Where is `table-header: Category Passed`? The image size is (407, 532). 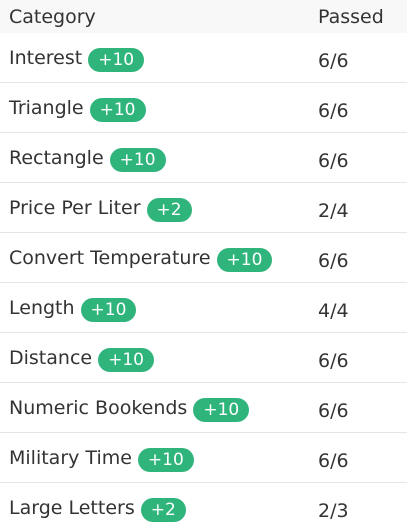
table-header: Category Passed is located at coordinates (203, 16).